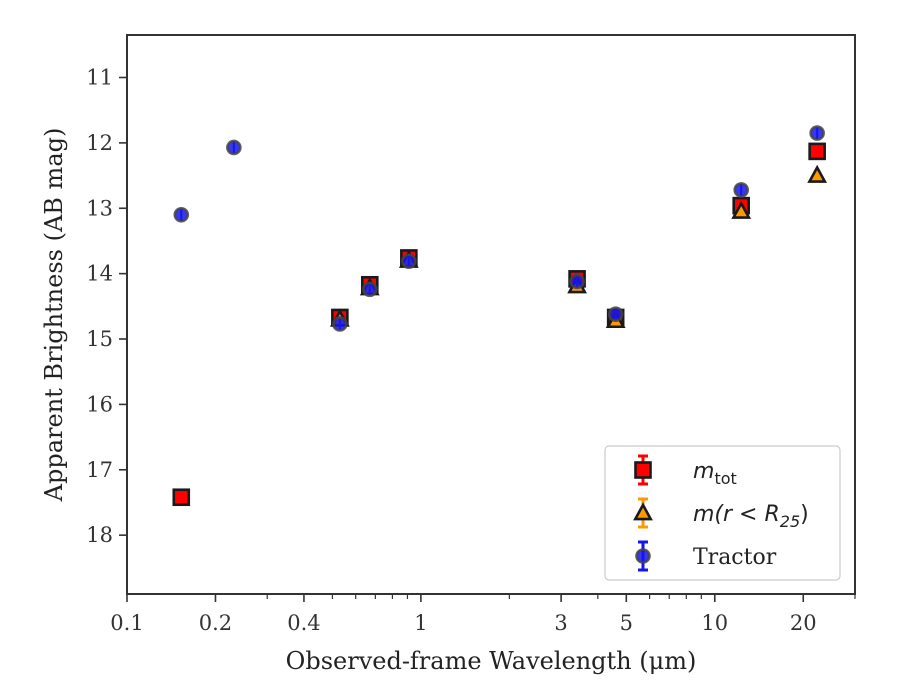 Image resolution: width=900 pixels, height=700 pixels. Describe the element at coordinates (714, 623) in the screenshot. I see `x-tick-label: 10` at that location.